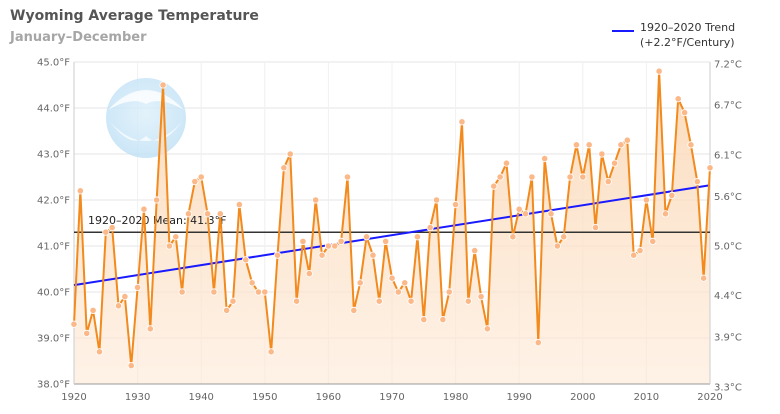 This screenshot has width=780, height=414. I want to click on y-tick-left: 41.0°F, so click(53, 247).